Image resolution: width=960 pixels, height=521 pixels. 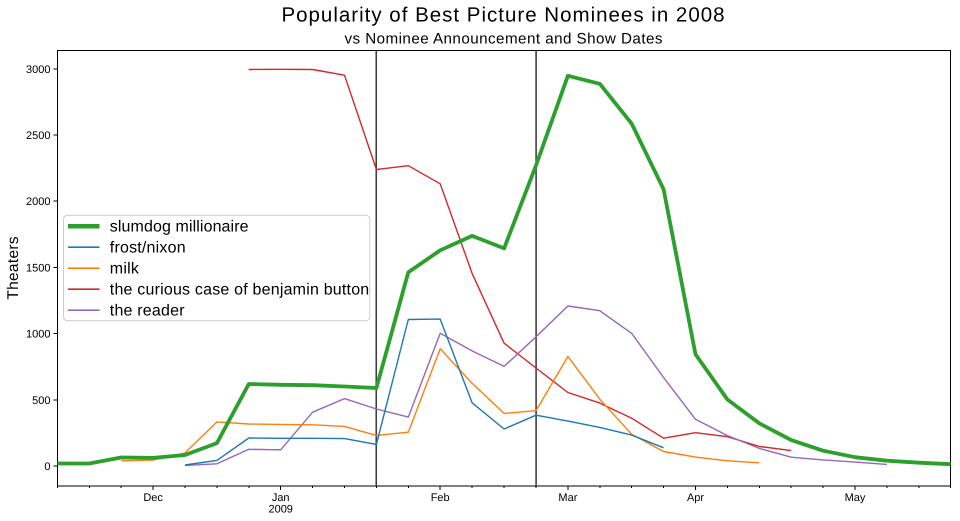 What do you see at coordinates (147, 311) in the screenshot?
I see `svg-text: the reader` at bounding box center [147, 311].